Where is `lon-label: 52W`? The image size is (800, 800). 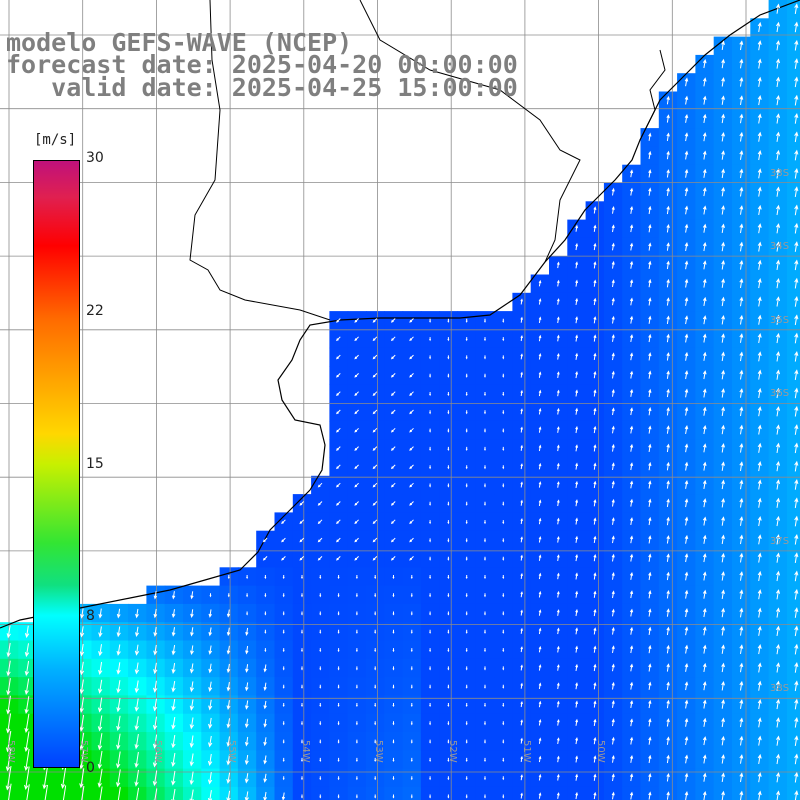 lon-label: 52W is located at coordinates (452, 751).